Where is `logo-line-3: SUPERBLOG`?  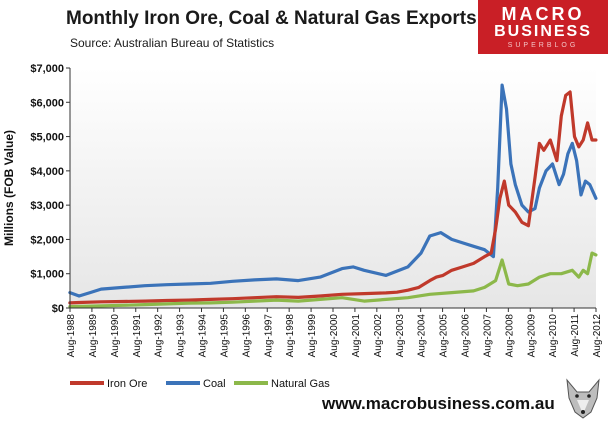 logo-line-3: SUPERBLOG is located at coordinates (543, 45).